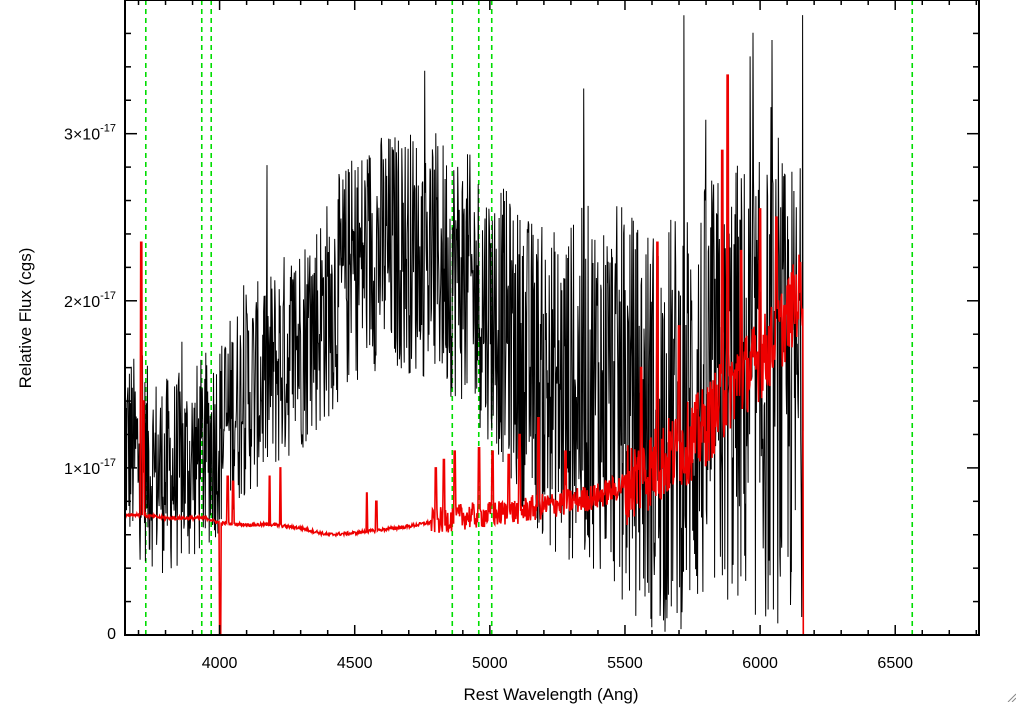  What do you see at coordinates (220, 663) in the screenshot?
I see `x-tick-label: 4000` at bounding box center [220, 663].